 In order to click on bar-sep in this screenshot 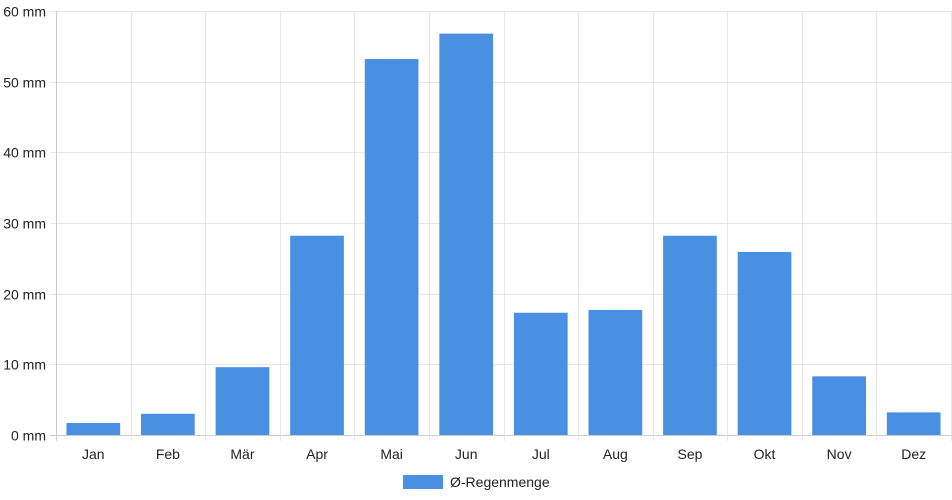, I will do `click(690, 335)`.